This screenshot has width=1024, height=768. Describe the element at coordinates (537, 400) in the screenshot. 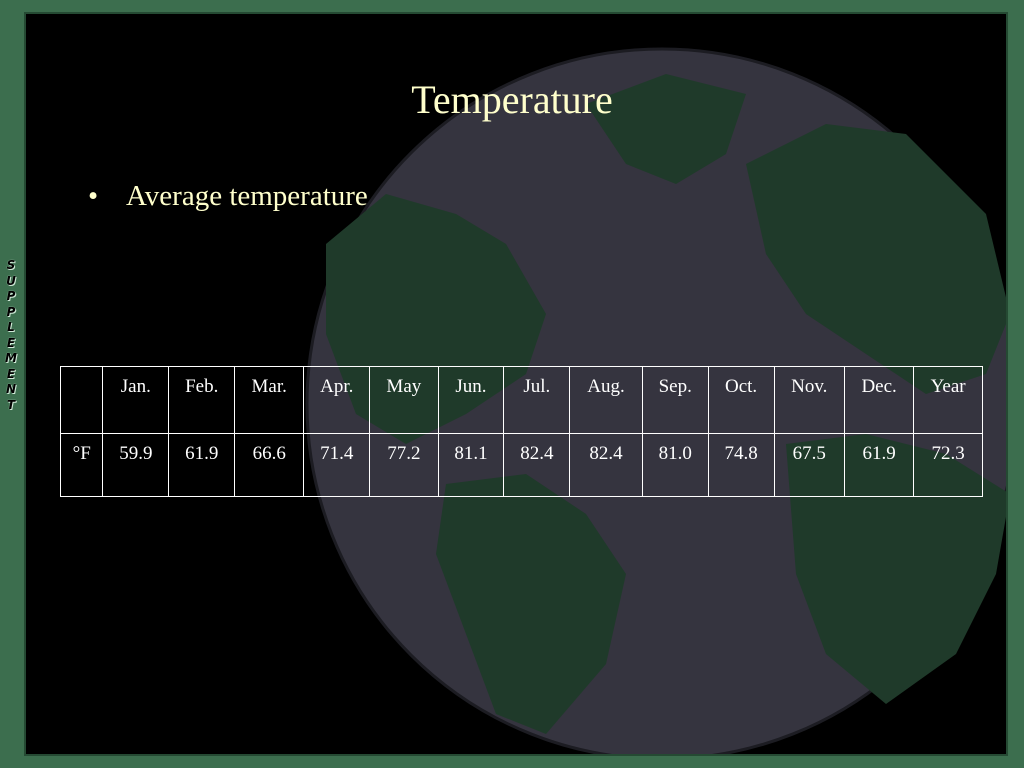

I see `header-cell: Jul.` at that location.